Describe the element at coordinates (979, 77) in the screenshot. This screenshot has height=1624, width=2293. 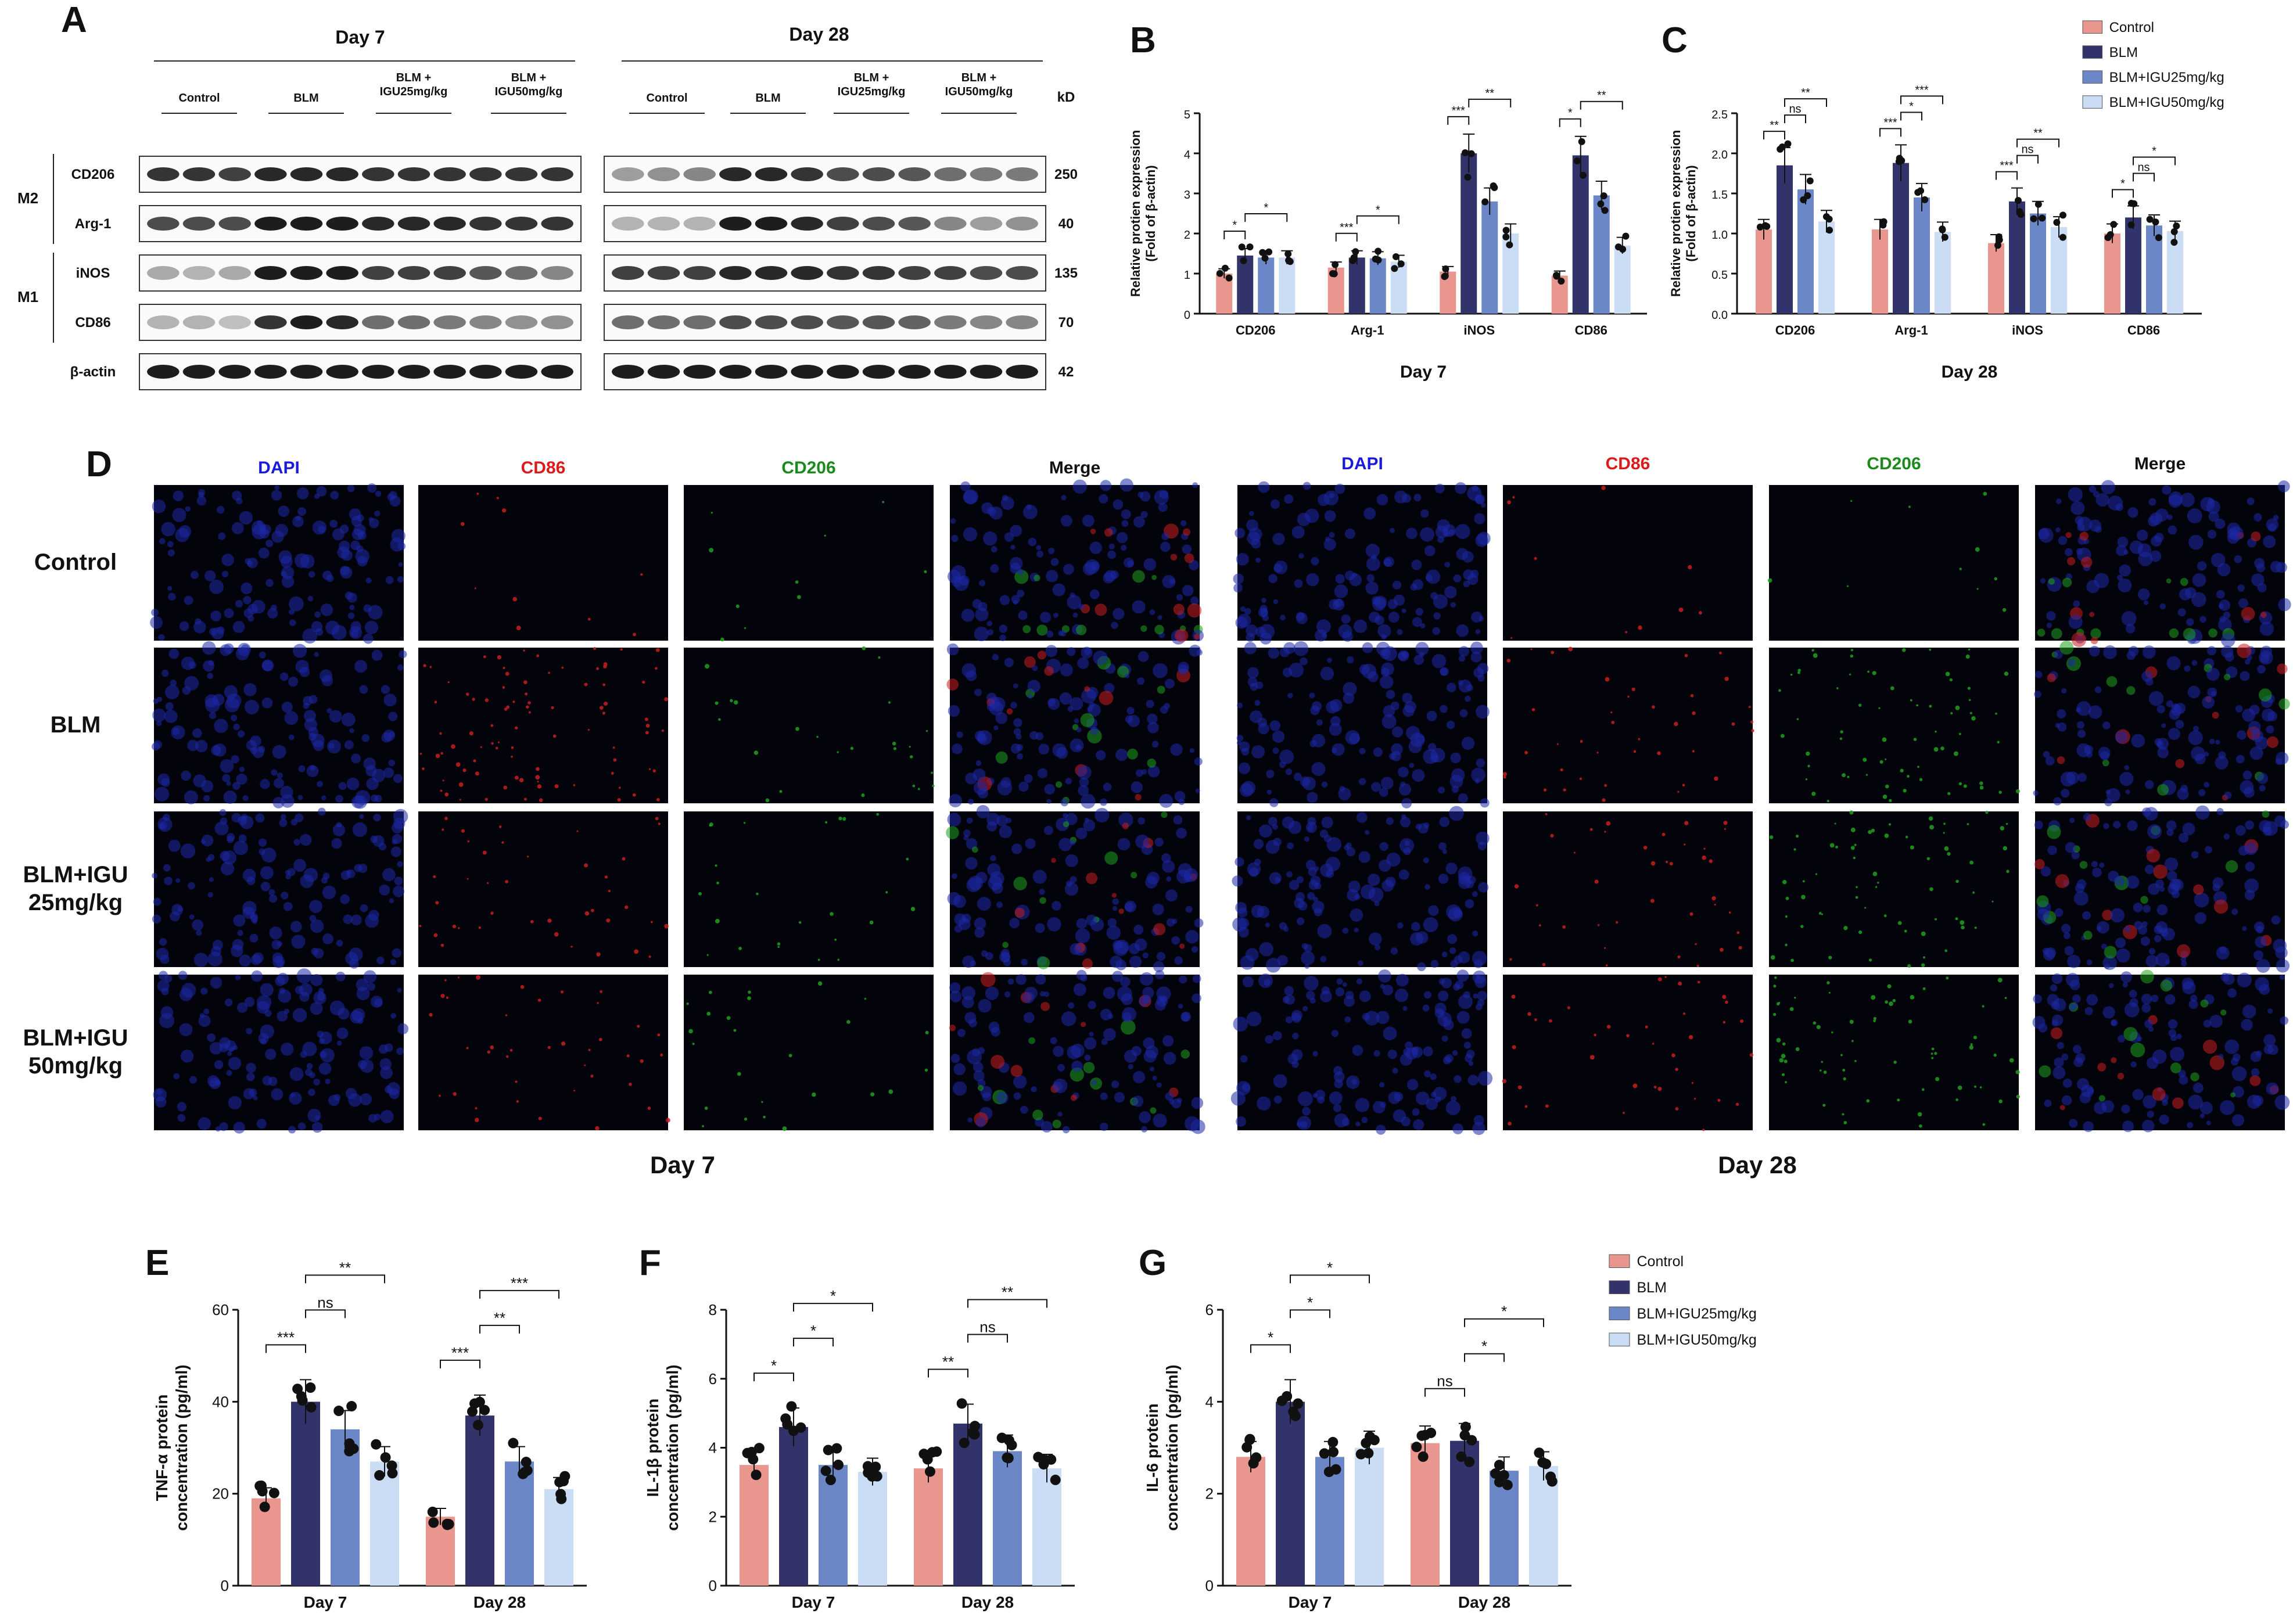
I see `label-line: BLM +` at that location.